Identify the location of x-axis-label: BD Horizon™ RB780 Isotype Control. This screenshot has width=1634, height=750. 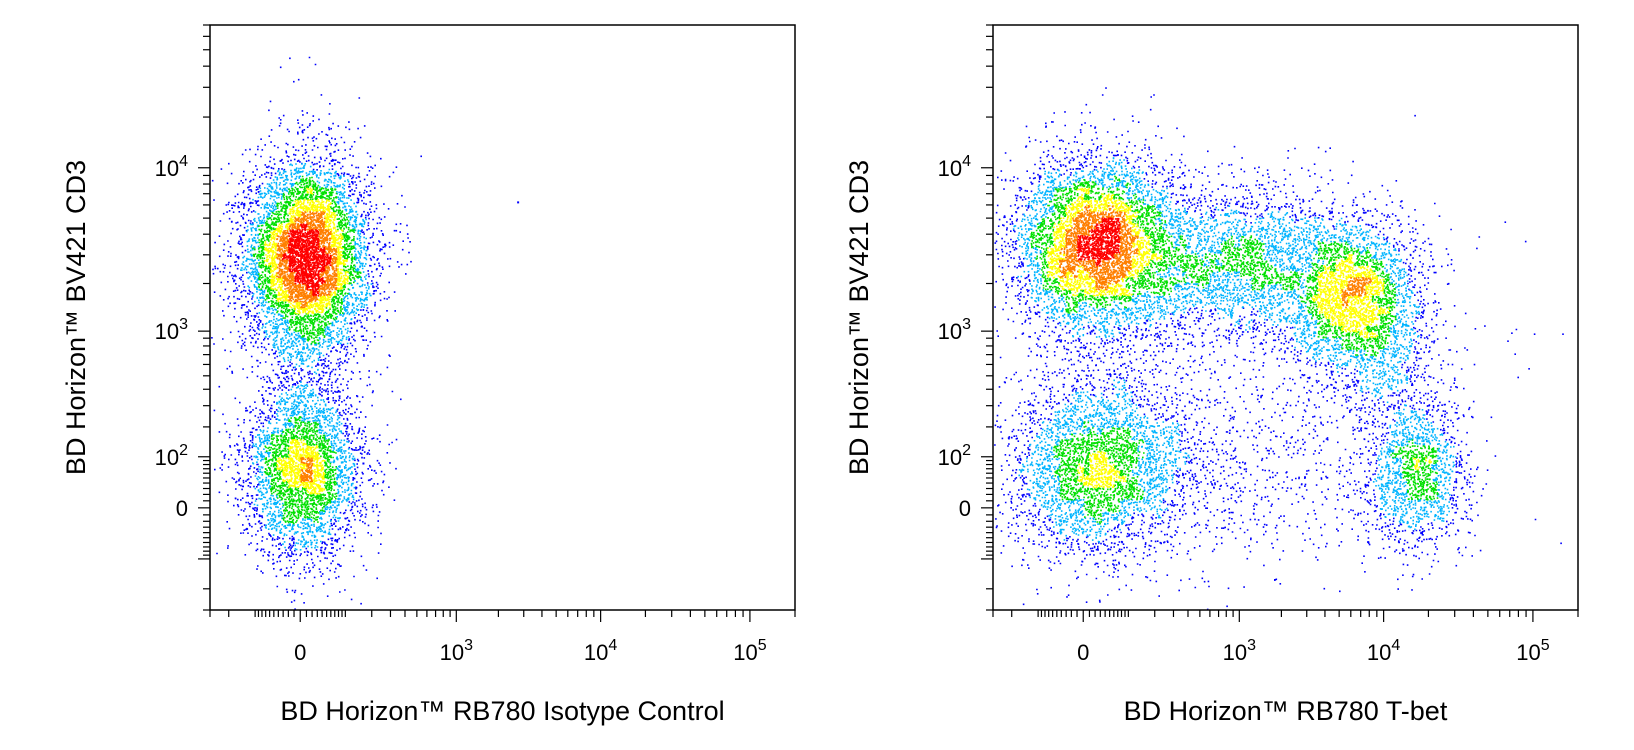
(502, 711).